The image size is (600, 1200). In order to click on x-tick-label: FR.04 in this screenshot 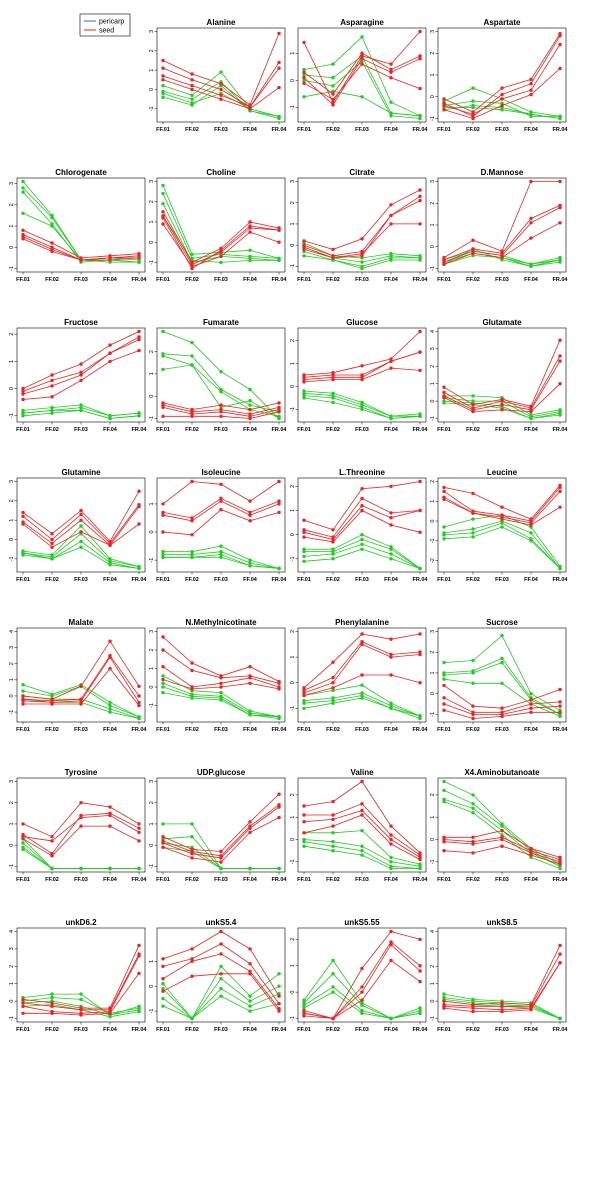, I will do `click(280, 280)`.